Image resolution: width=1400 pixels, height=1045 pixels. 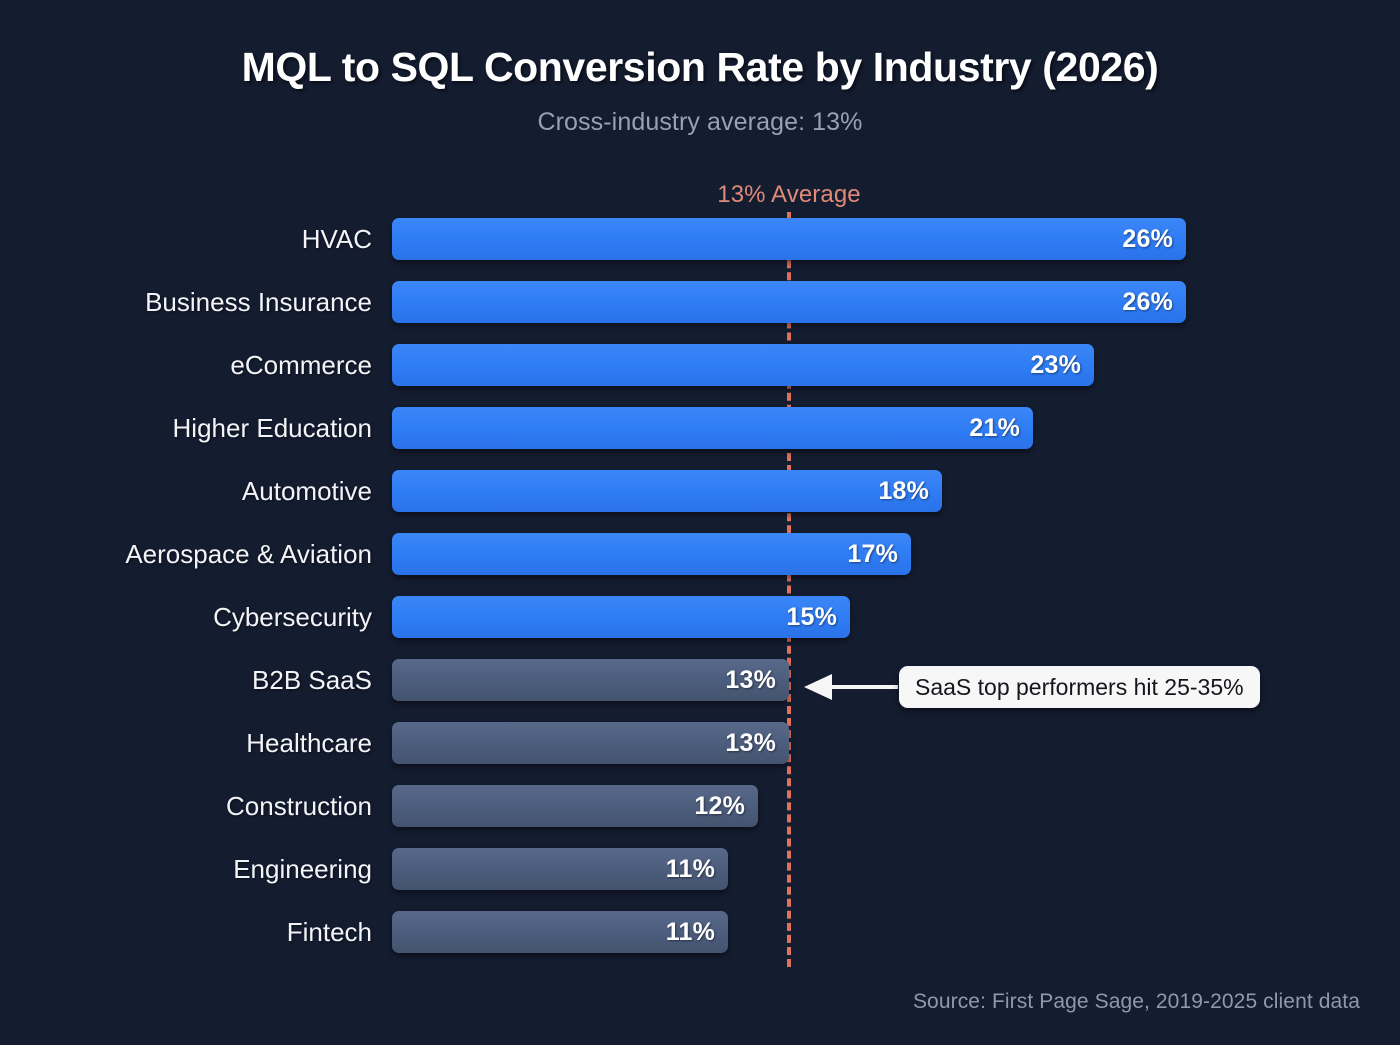 What do you see at coordinates (851, 687) in the screenshot?
I see `annotation-arrow-icon` at bounding box center [851, 687].